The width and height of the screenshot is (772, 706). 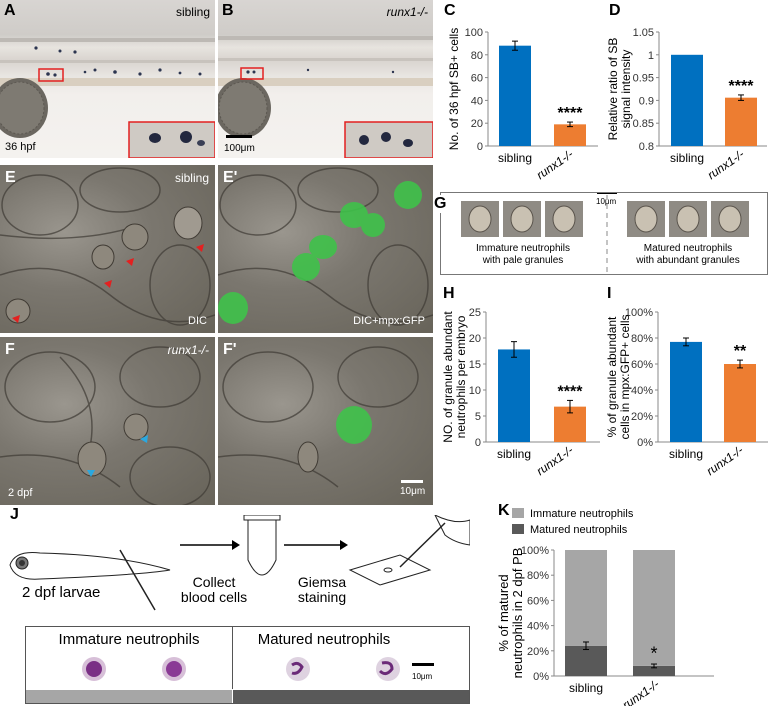 What do you see at coordinates (188, 350) in the screenshot?
I see `panel-f-condition: runx1-/-` at bounding box center [188, 350].